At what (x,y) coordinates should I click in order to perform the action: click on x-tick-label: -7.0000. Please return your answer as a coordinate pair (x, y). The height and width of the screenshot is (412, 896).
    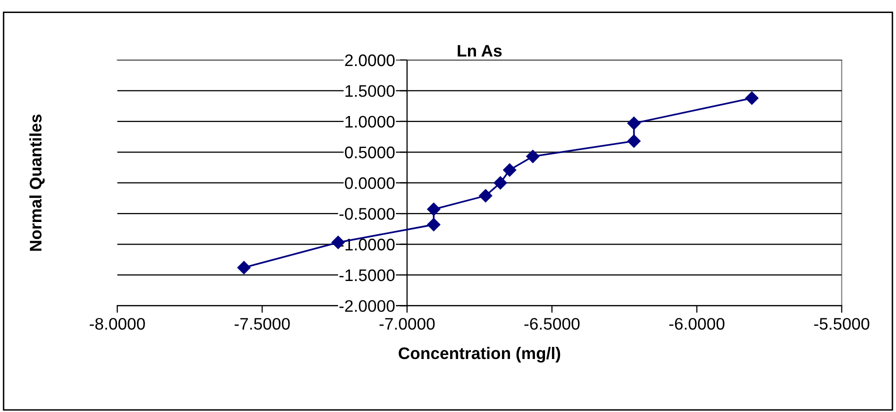
    Looking at the image, I should click on (407, 324).